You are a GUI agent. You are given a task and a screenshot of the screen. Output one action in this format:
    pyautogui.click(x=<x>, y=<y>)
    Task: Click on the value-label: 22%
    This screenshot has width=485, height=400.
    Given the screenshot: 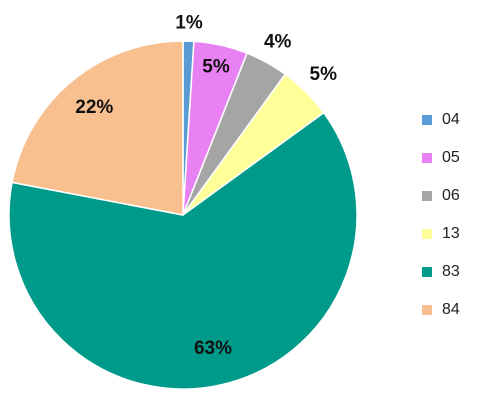 What is the action you would take?
    pyautogui.click(x=94, y=107)
    